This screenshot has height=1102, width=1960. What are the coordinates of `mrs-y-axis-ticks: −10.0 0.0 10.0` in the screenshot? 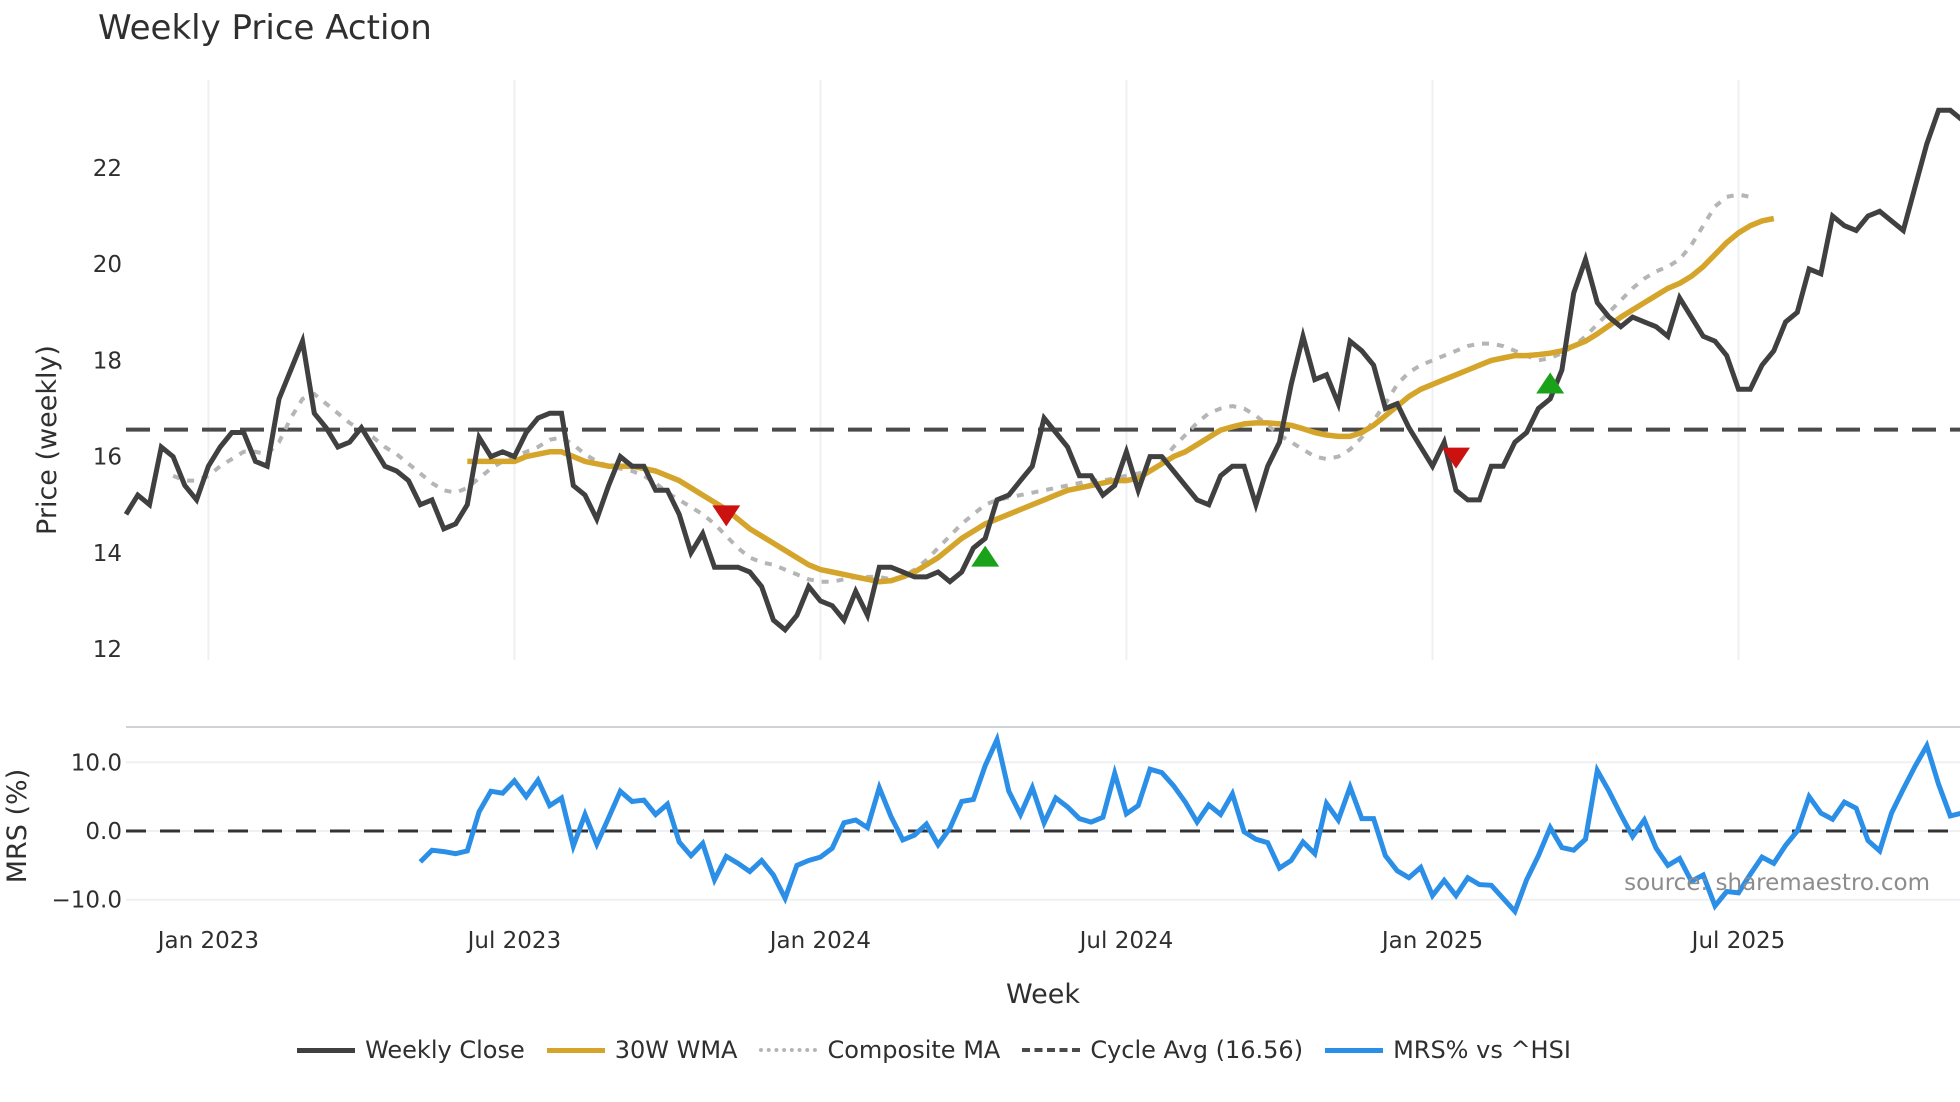 It's located at (87, 831).